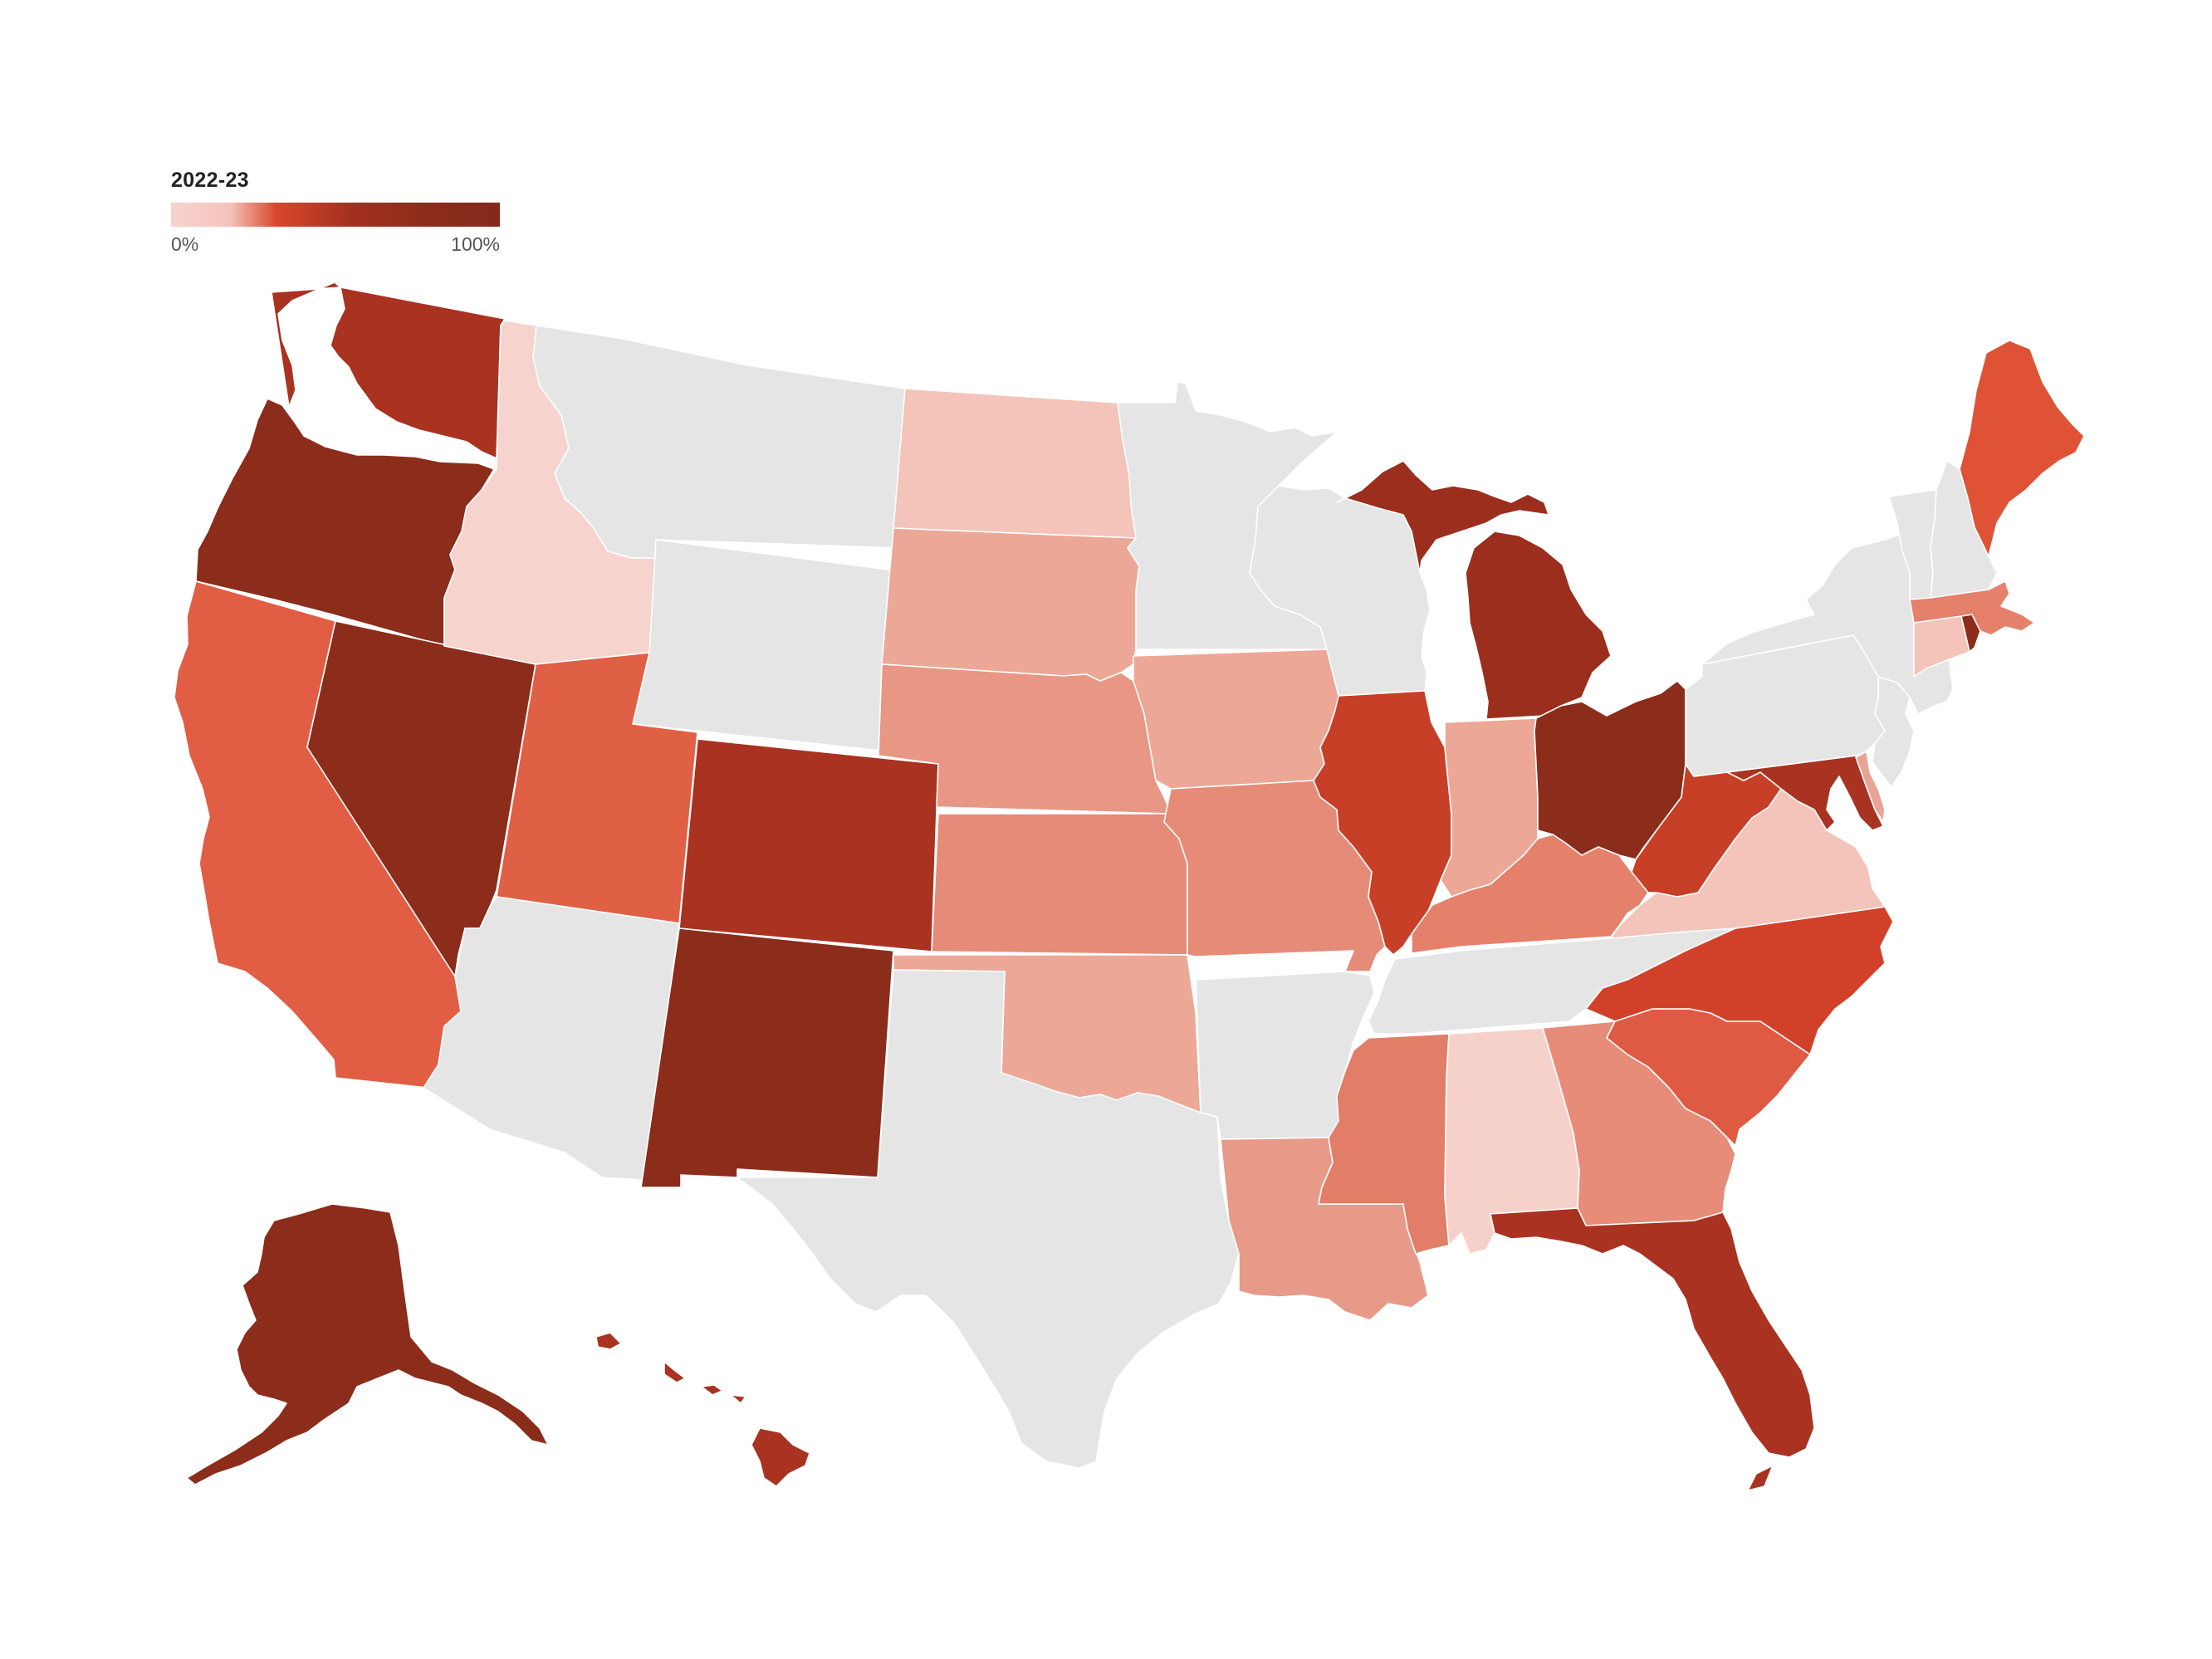  What do you see at coordinates (1239, 719) in the screenshot?
I see `state-ia` at bounding box center [1239, 719].